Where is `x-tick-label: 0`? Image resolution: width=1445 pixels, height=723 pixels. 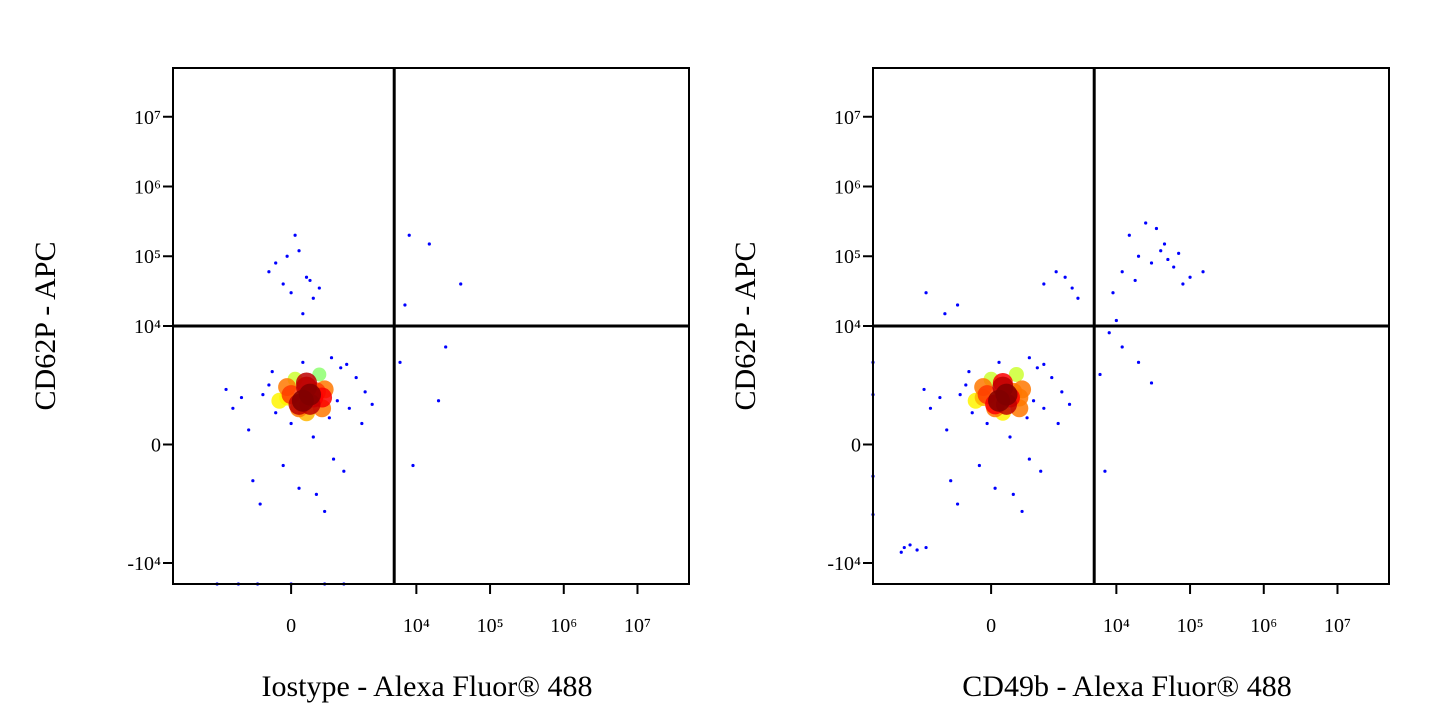 x-tick-label: 0 is located at coordinates (291, 626).